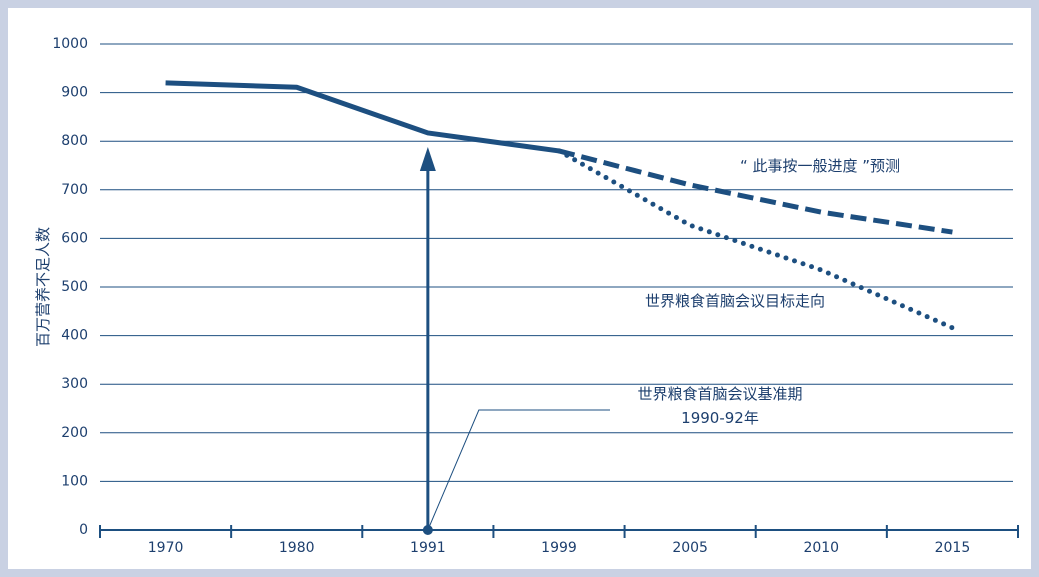 The width and height of the screenshot is (1039, 577). I want to click on pointer-line, so click(518, 470).